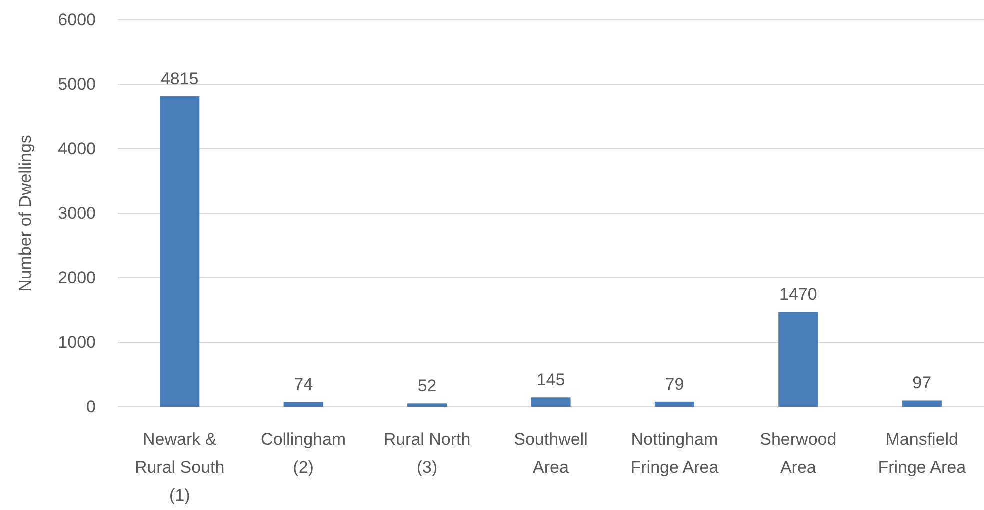  Describe the element at coordinates (799, 294) in the screenshot. I see `data-label: 1470` at that location.